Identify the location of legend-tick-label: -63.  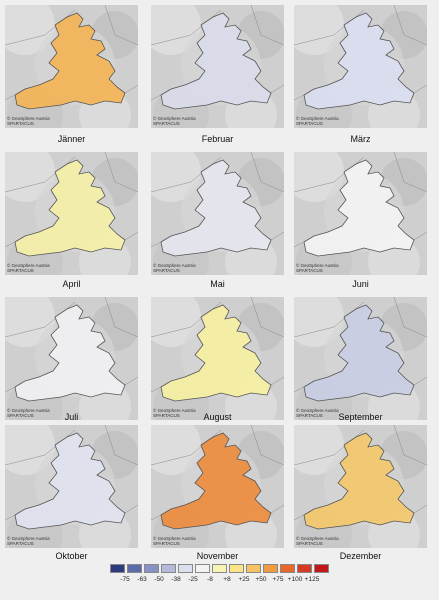
(142, 579).